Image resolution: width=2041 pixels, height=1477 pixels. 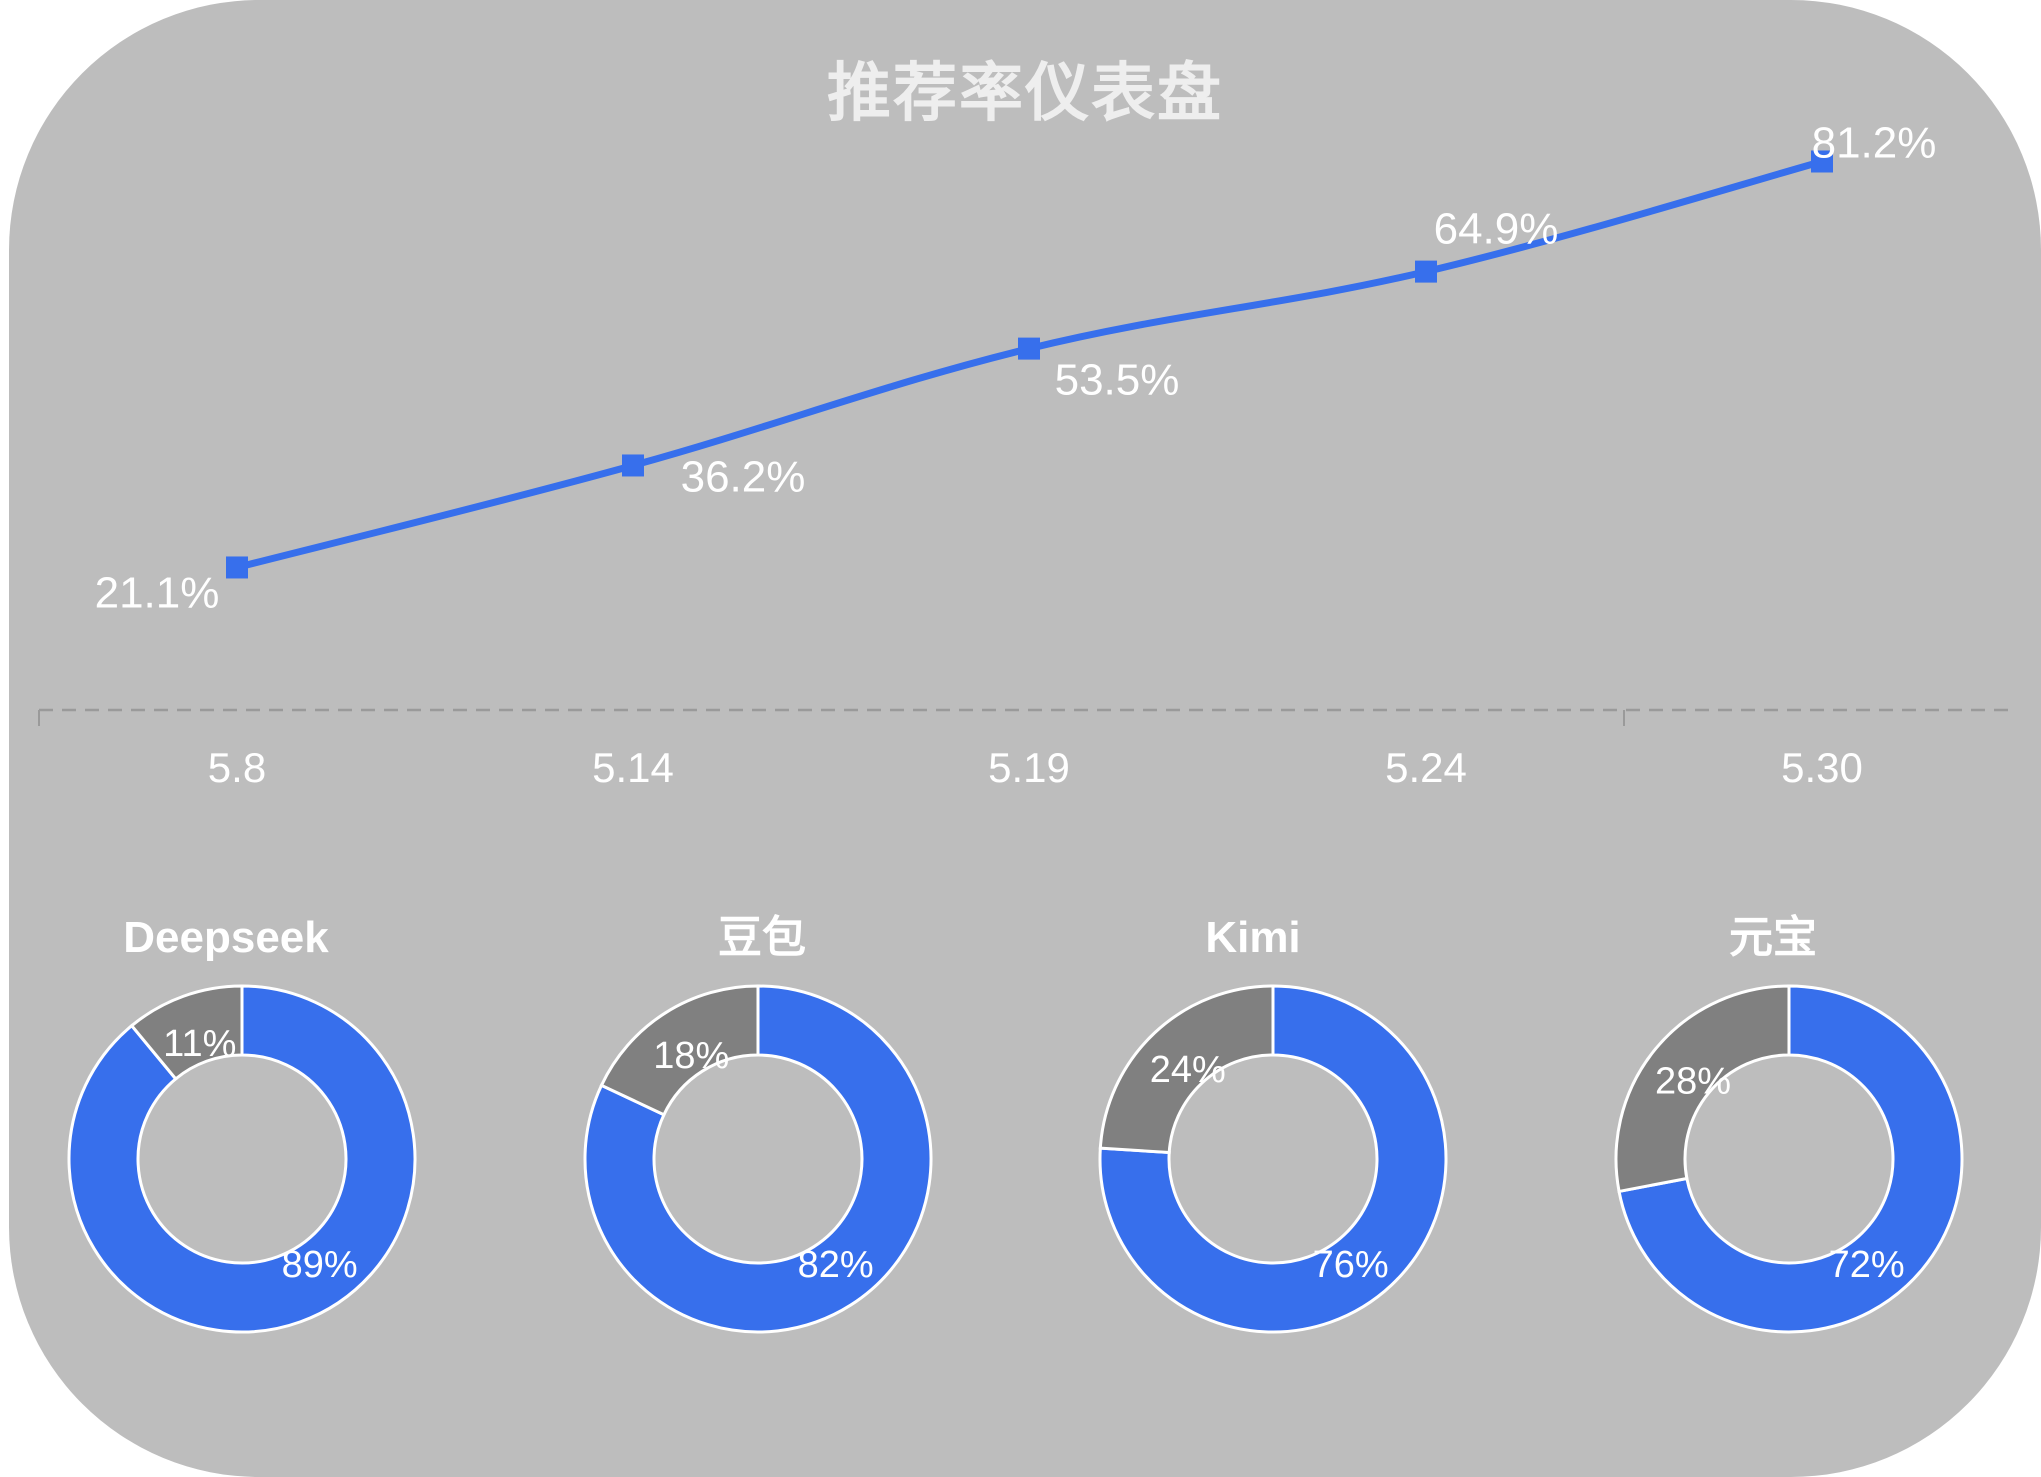 What do you see at coordinates (633, 767) in the screenshot?
I see `x-tick-label: 5.14` at bounding box center [633, 767].